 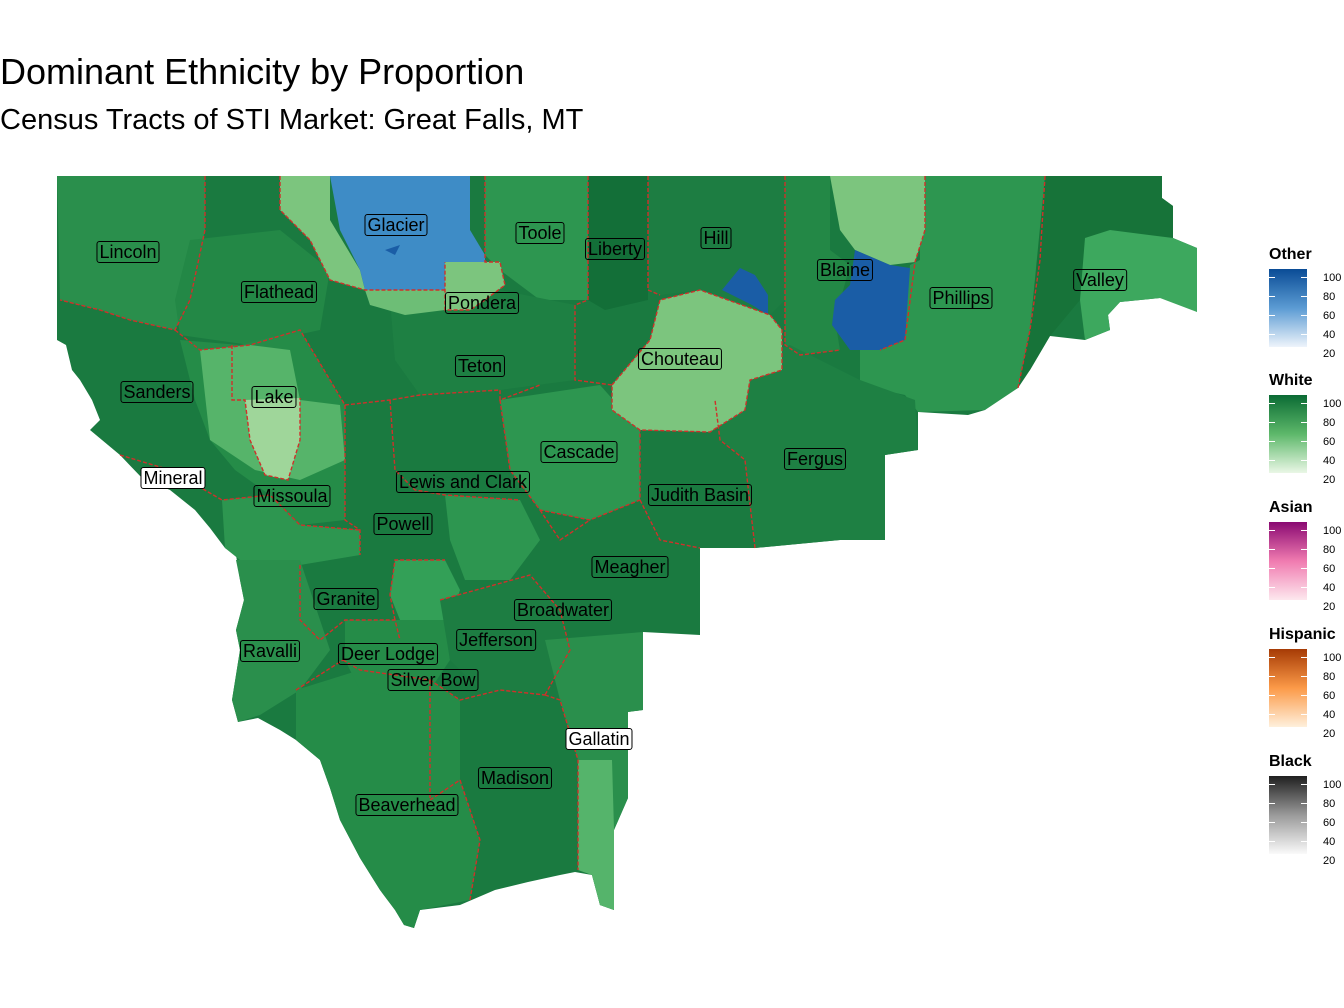 I want to click on legend-asian: Asian 100 80 60 40 20, so click(x=1306, y=556).